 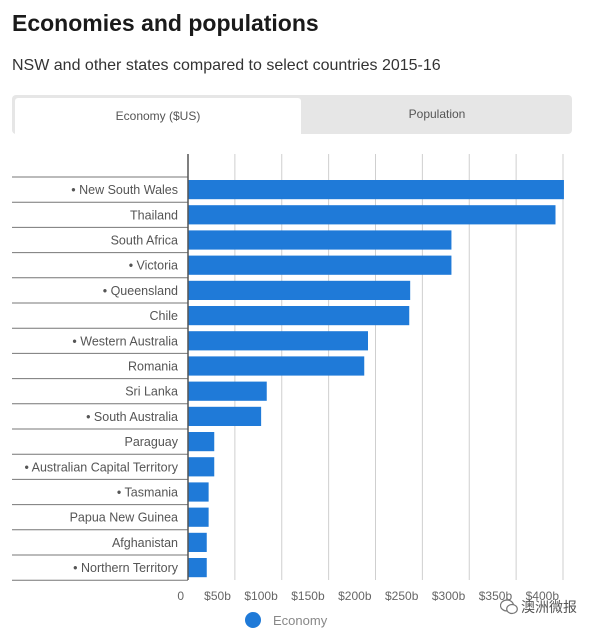 I want to click on category-label: • Queensland, so click(x=140, y=291).